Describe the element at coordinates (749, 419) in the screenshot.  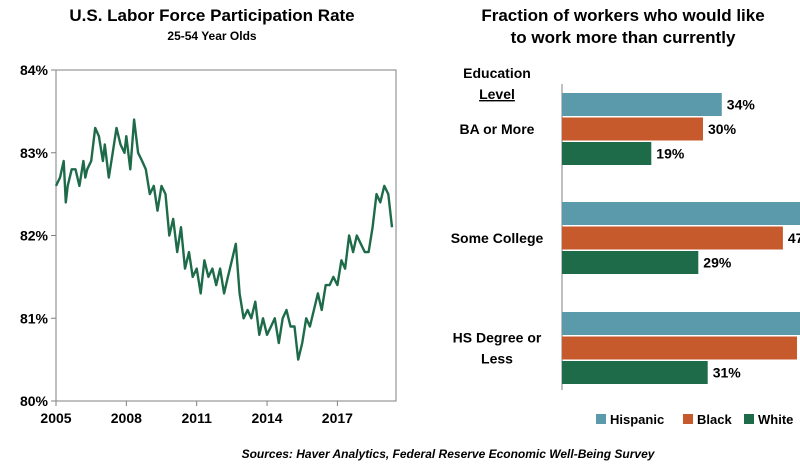
I see `legend-swatch-white` at that location.